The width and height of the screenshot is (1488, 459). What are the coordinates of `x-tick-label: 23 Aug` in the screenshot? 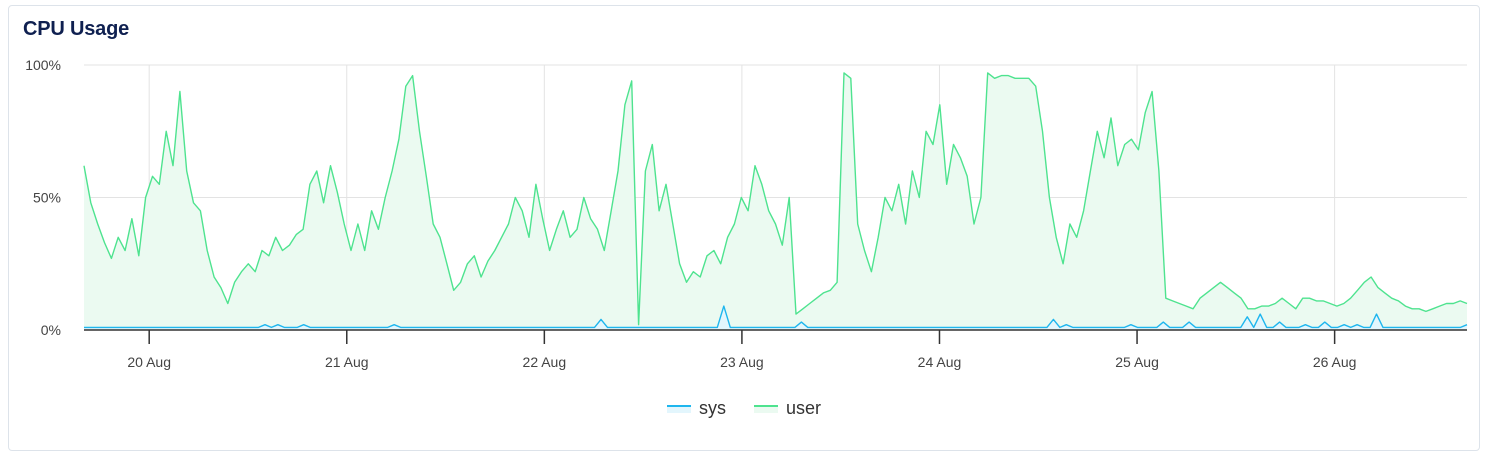 It's located at (742, 362).